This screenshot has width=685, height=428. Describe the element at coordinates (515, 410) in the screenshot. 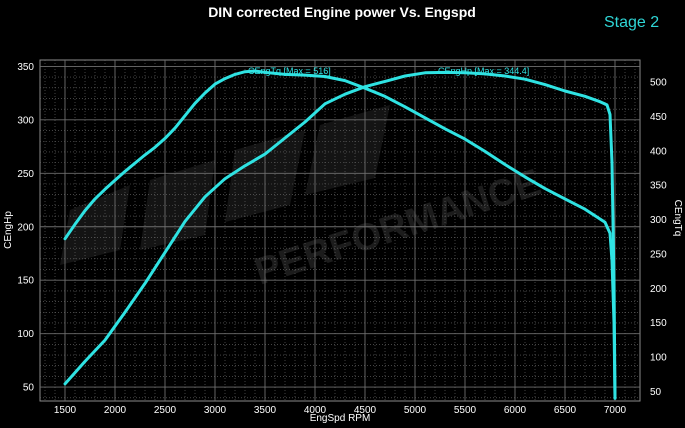

I see `x-tick-label: 6000` at that location.